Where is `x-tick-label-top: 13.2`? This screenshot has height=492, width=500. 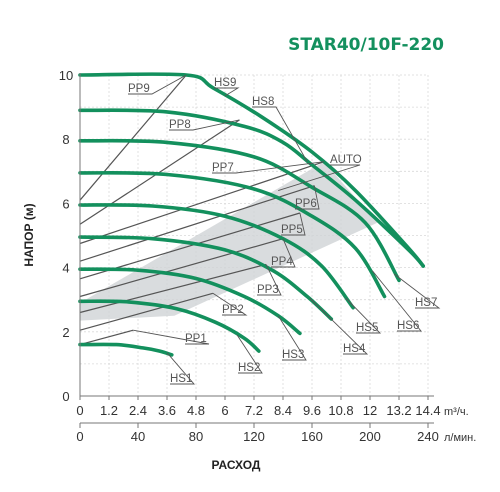 x-tick-label-top: 13.2 is located at coordinates (398, 410).